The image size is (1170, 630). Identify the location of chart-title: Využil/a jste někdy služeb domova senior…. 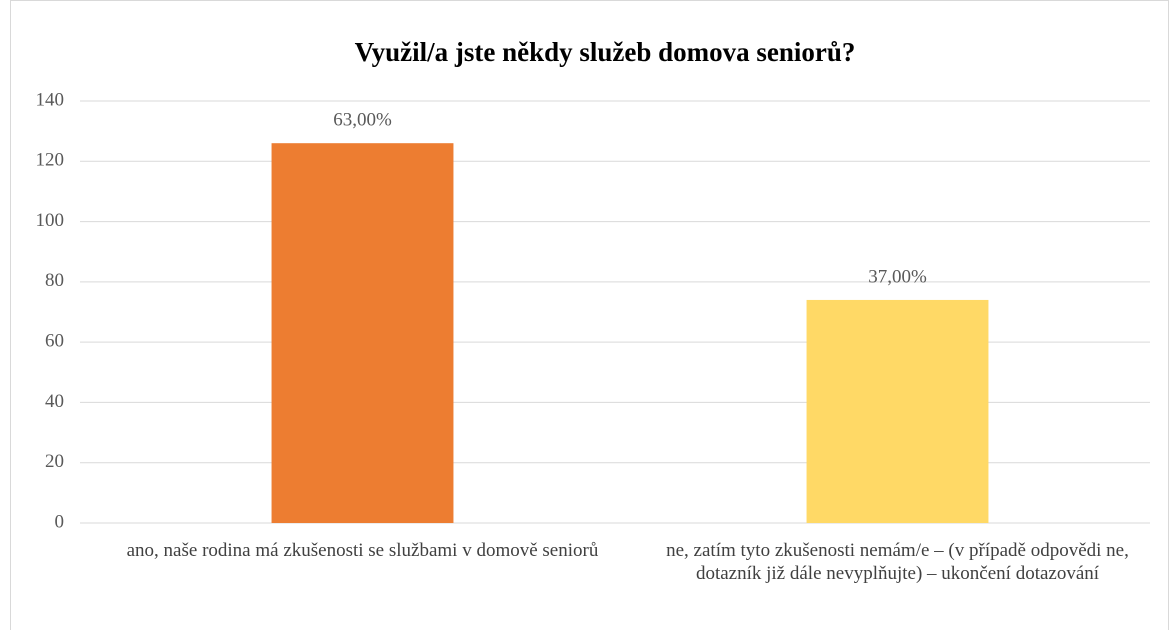
(605, 52).